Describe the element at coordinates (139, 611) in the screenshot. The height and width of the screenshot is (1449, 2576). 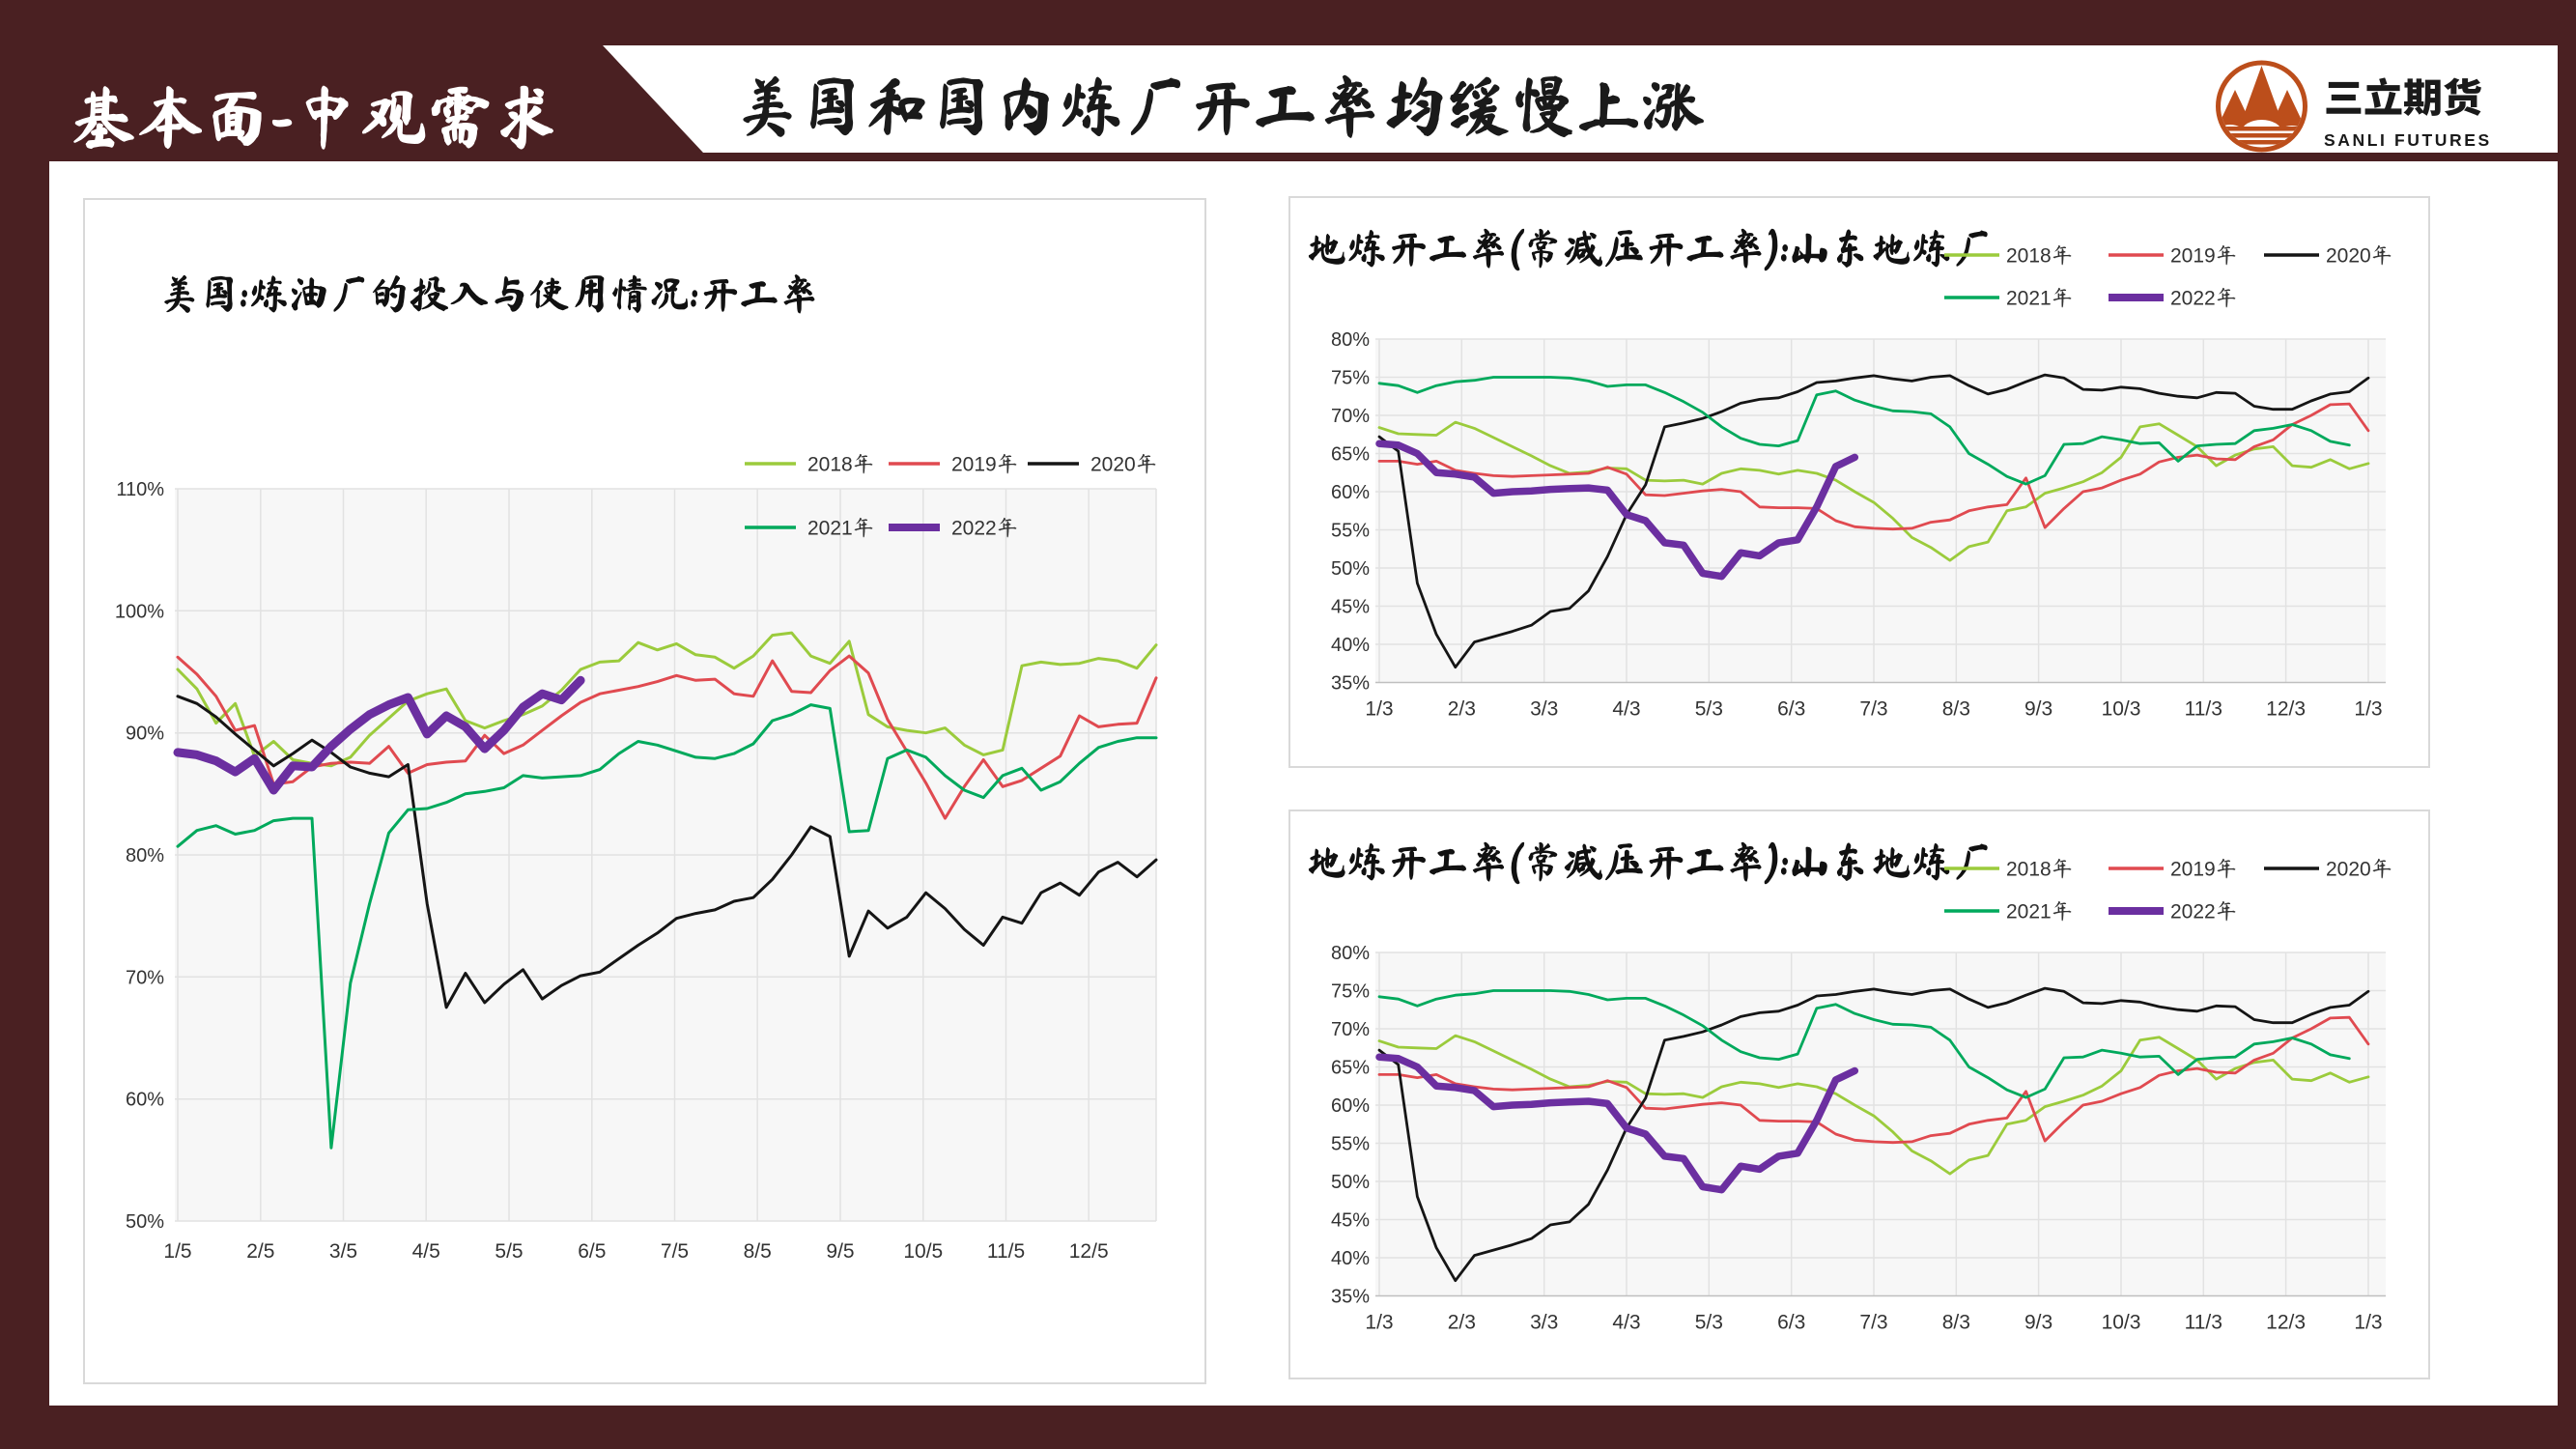
I see `svg-text: 100%` at that location.